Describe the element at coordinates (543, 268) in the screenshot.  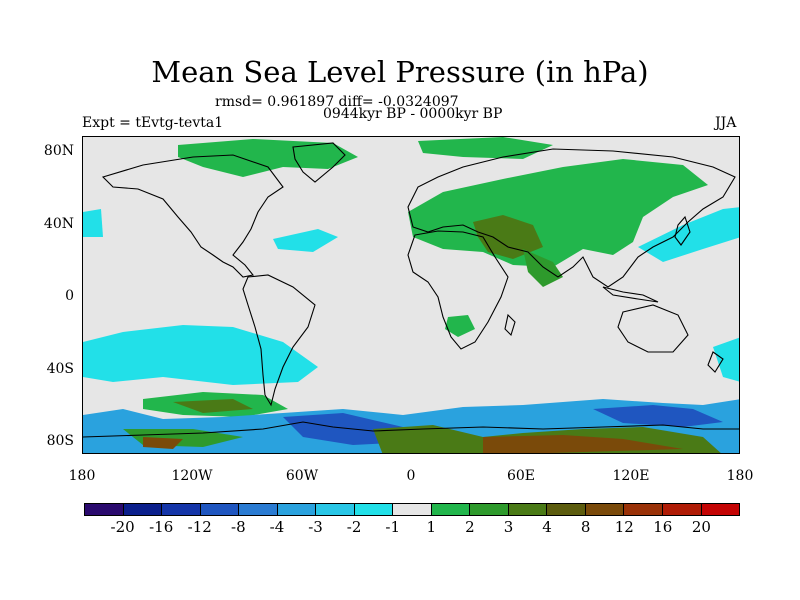
I see `field-india-green` at that location.